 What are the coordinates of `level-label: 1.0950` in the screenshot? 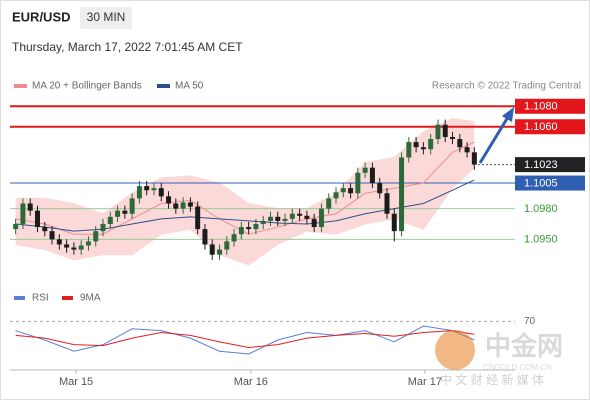 It's located at (541, 240).